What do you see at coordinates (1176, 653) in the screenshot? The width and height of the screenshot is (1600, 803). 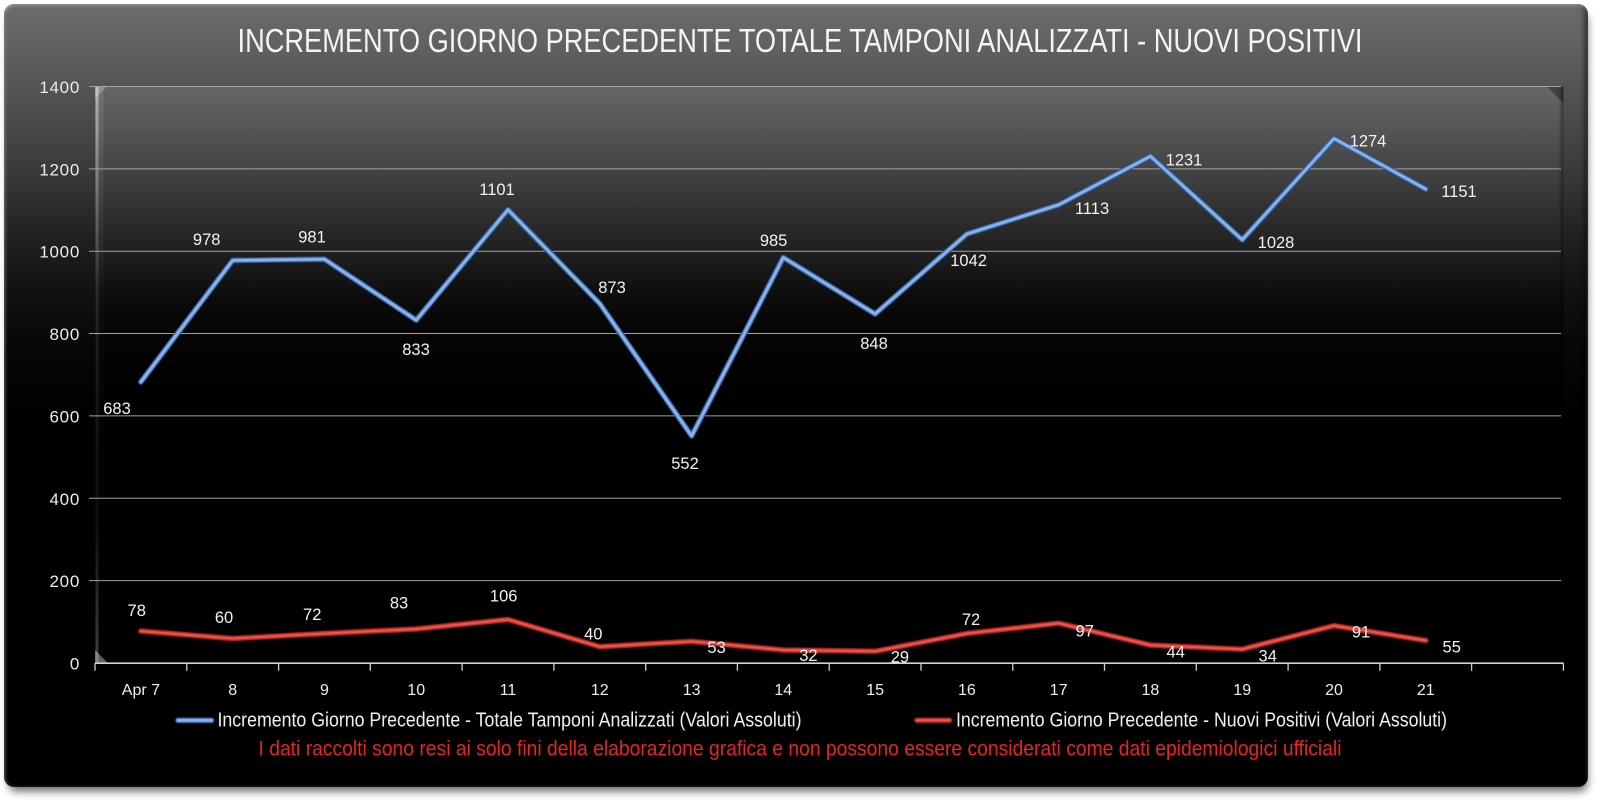 I see `svg-text: 44` at bounding box center [1176, 653].